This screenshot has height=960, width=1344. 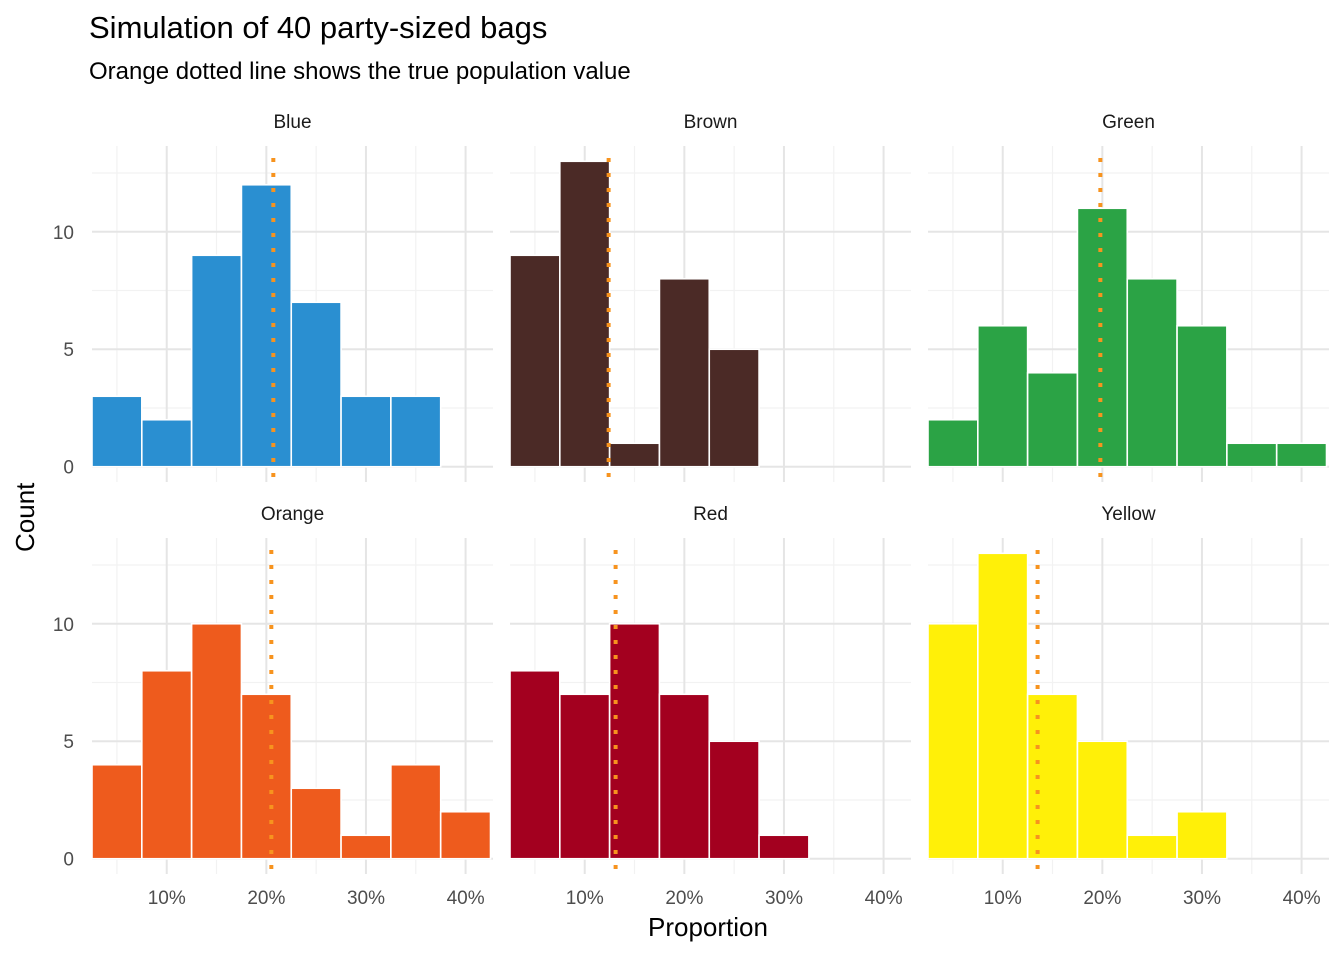 What do you see at coordinates (708, 927) in the screenshot?
I see `x-axis-label: Proportion` at bounding box center [708, 927].